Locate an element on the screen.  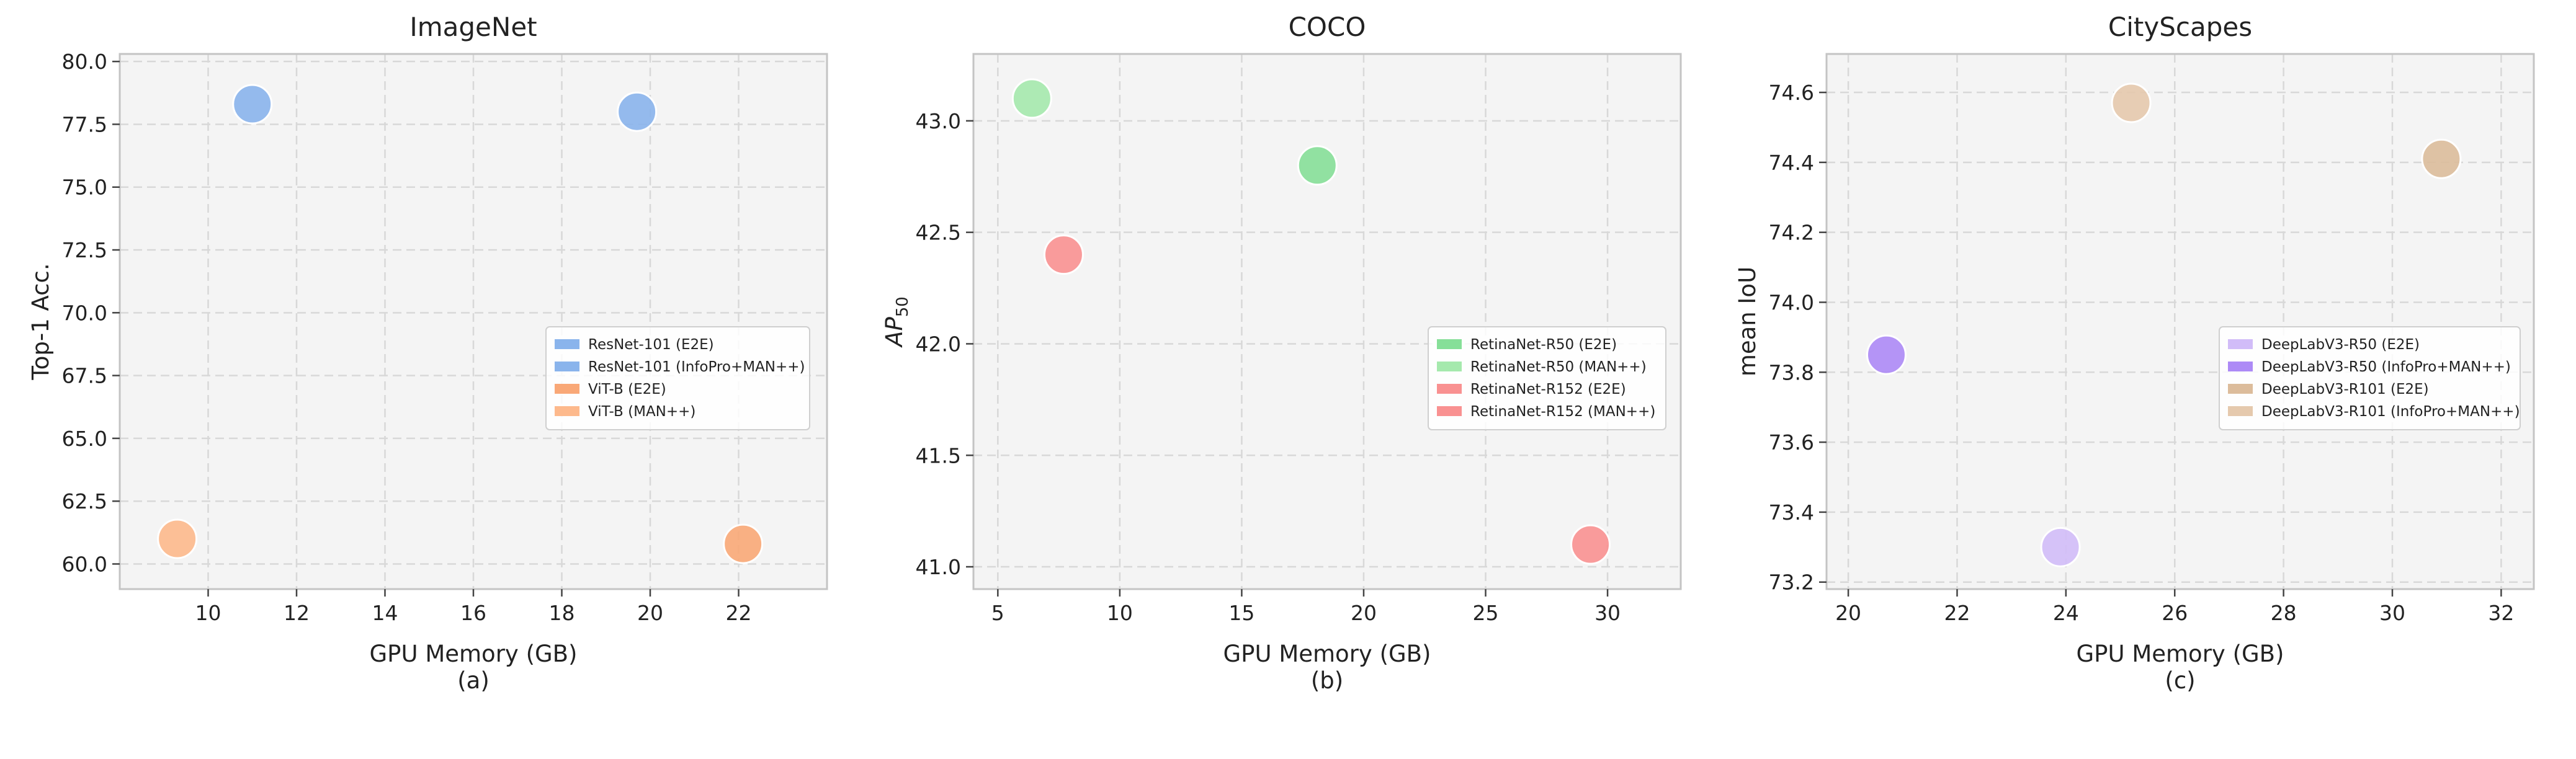
y-tick-label: 41.0 is located at coordinates (938, 567).